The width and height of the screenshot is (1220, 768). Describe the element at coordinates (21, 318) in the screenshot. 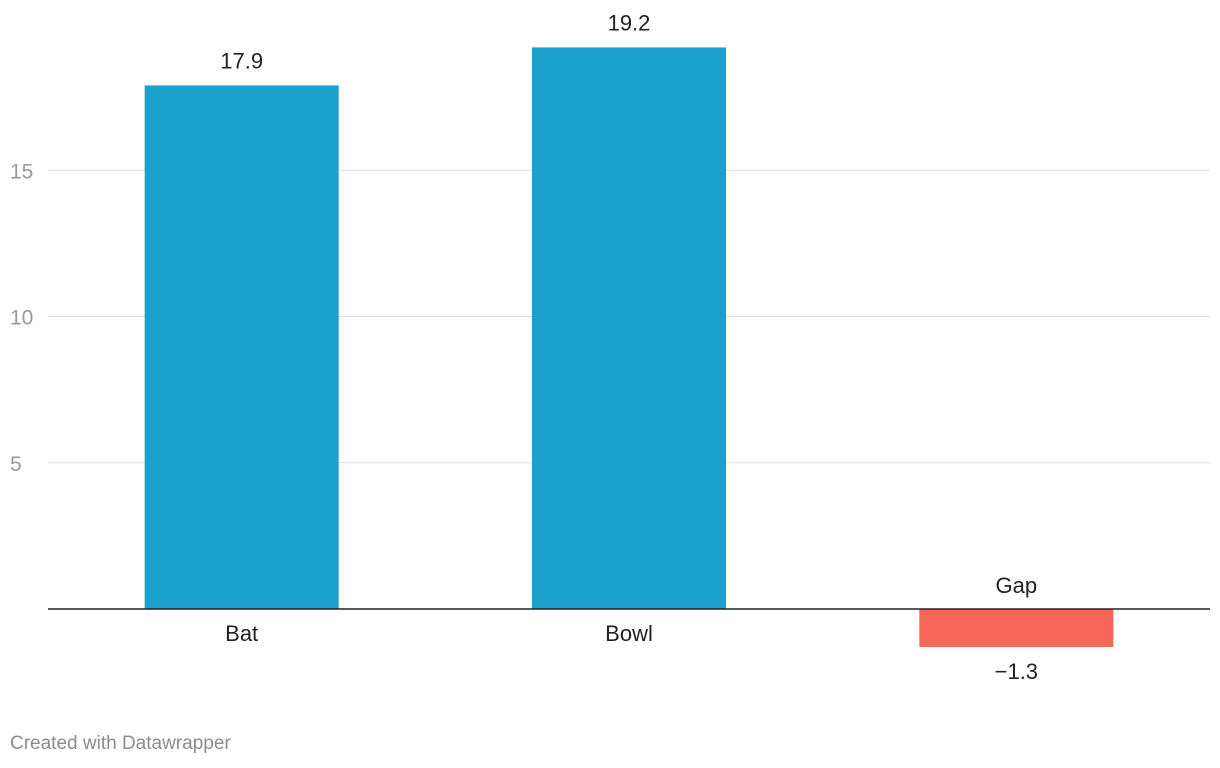

I see `y-tick-label-10: 10` at that location.